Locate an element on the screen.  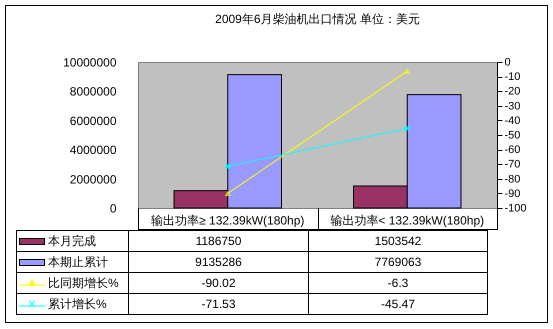
data-label: -45.47 is located at coordinates (398, 304).